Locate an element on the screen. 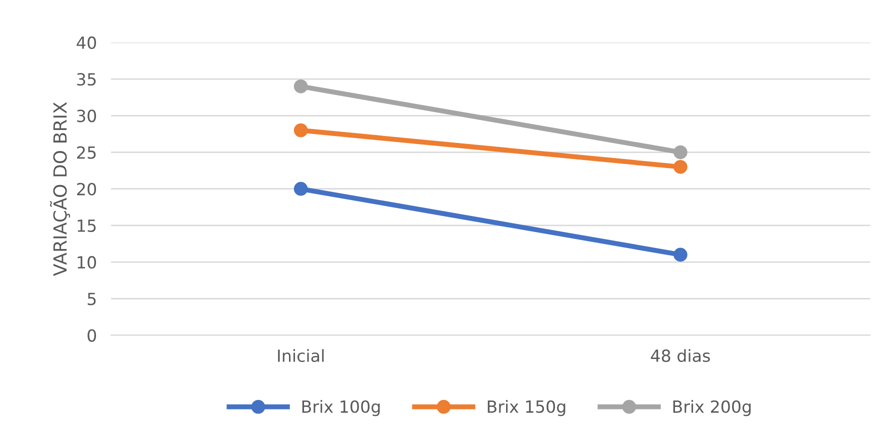 Image resolution: width=888 pixels, height=447 pixels. y-tick-label: 20 is located at coordinates (86, 189).